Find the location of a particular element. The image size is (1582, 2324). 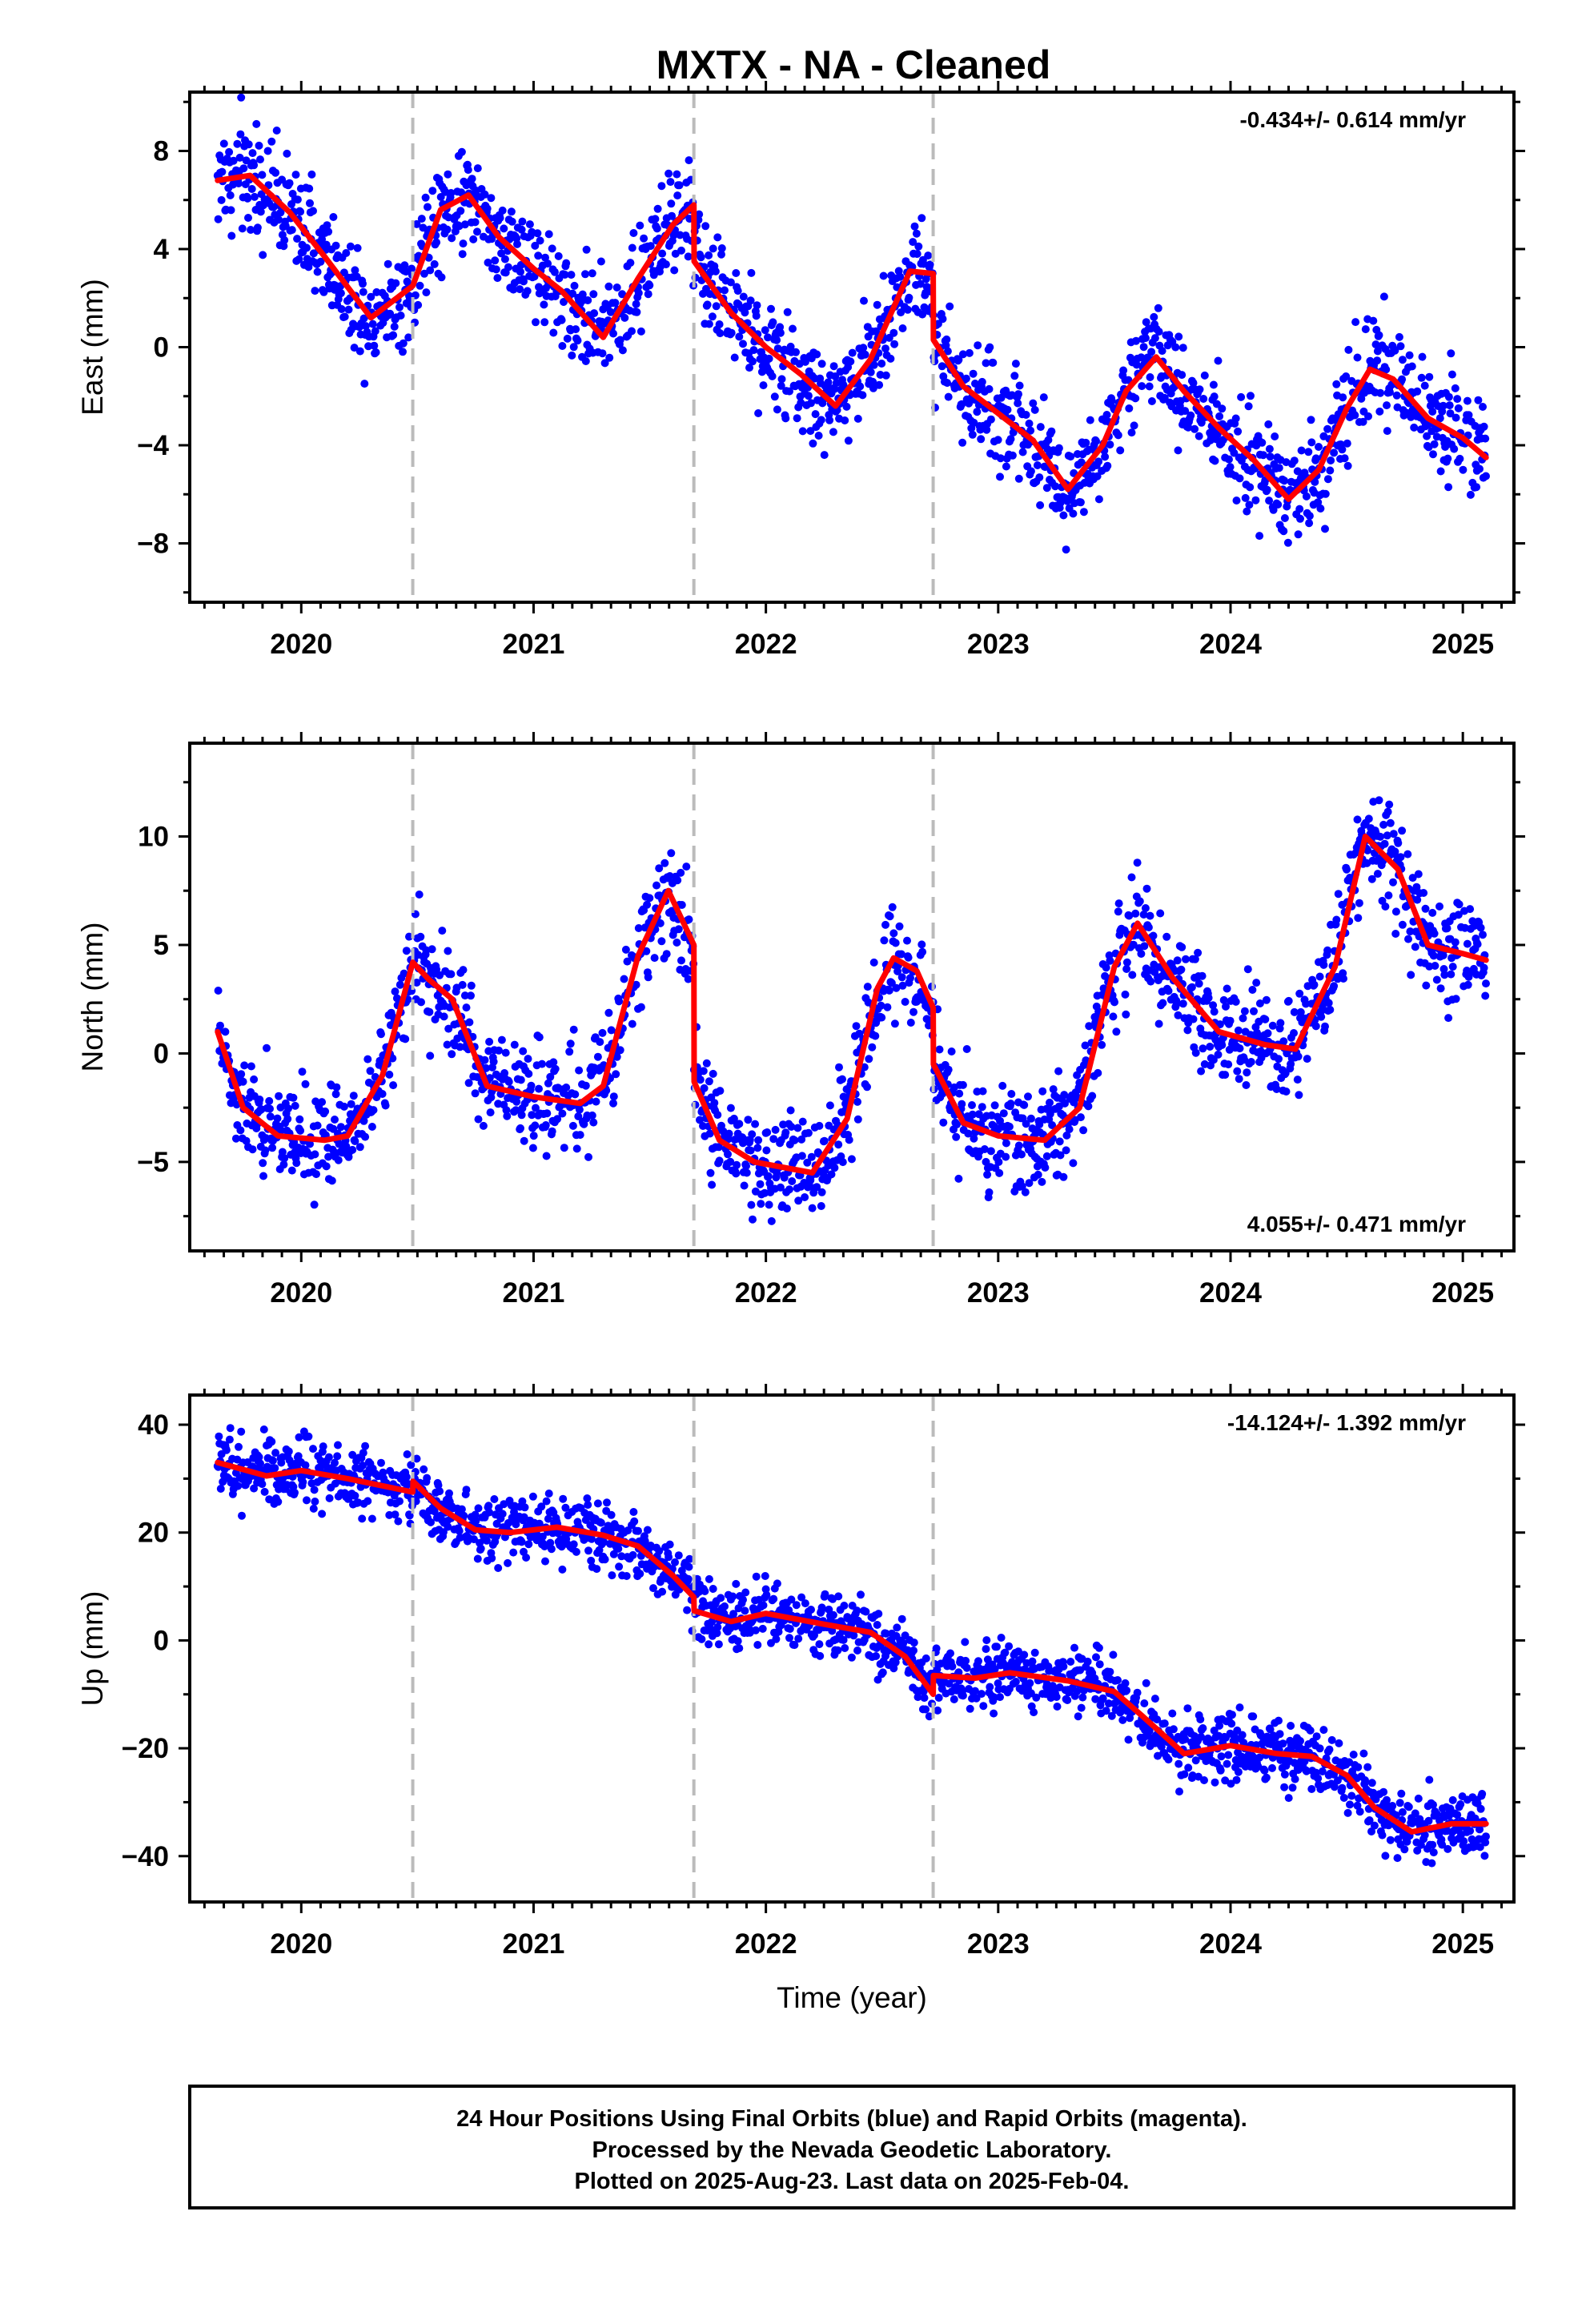

north-x-tick-label: 2025 is located at coordinates (1463, 1293).